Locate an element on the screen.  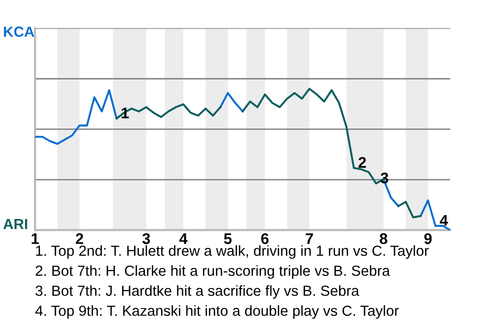
x-tick-label: 7 is located at coordinates (309, 238).